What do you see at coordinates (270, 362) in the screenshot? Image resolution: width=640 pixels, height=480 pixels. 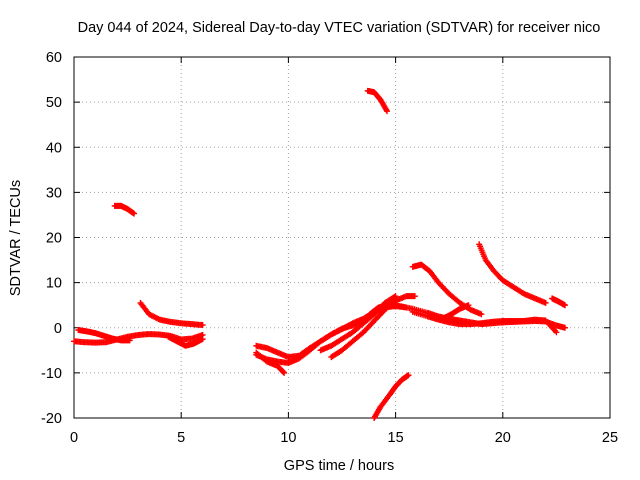 I see `series-arc-mid-c` at bounding box center [270, 362].